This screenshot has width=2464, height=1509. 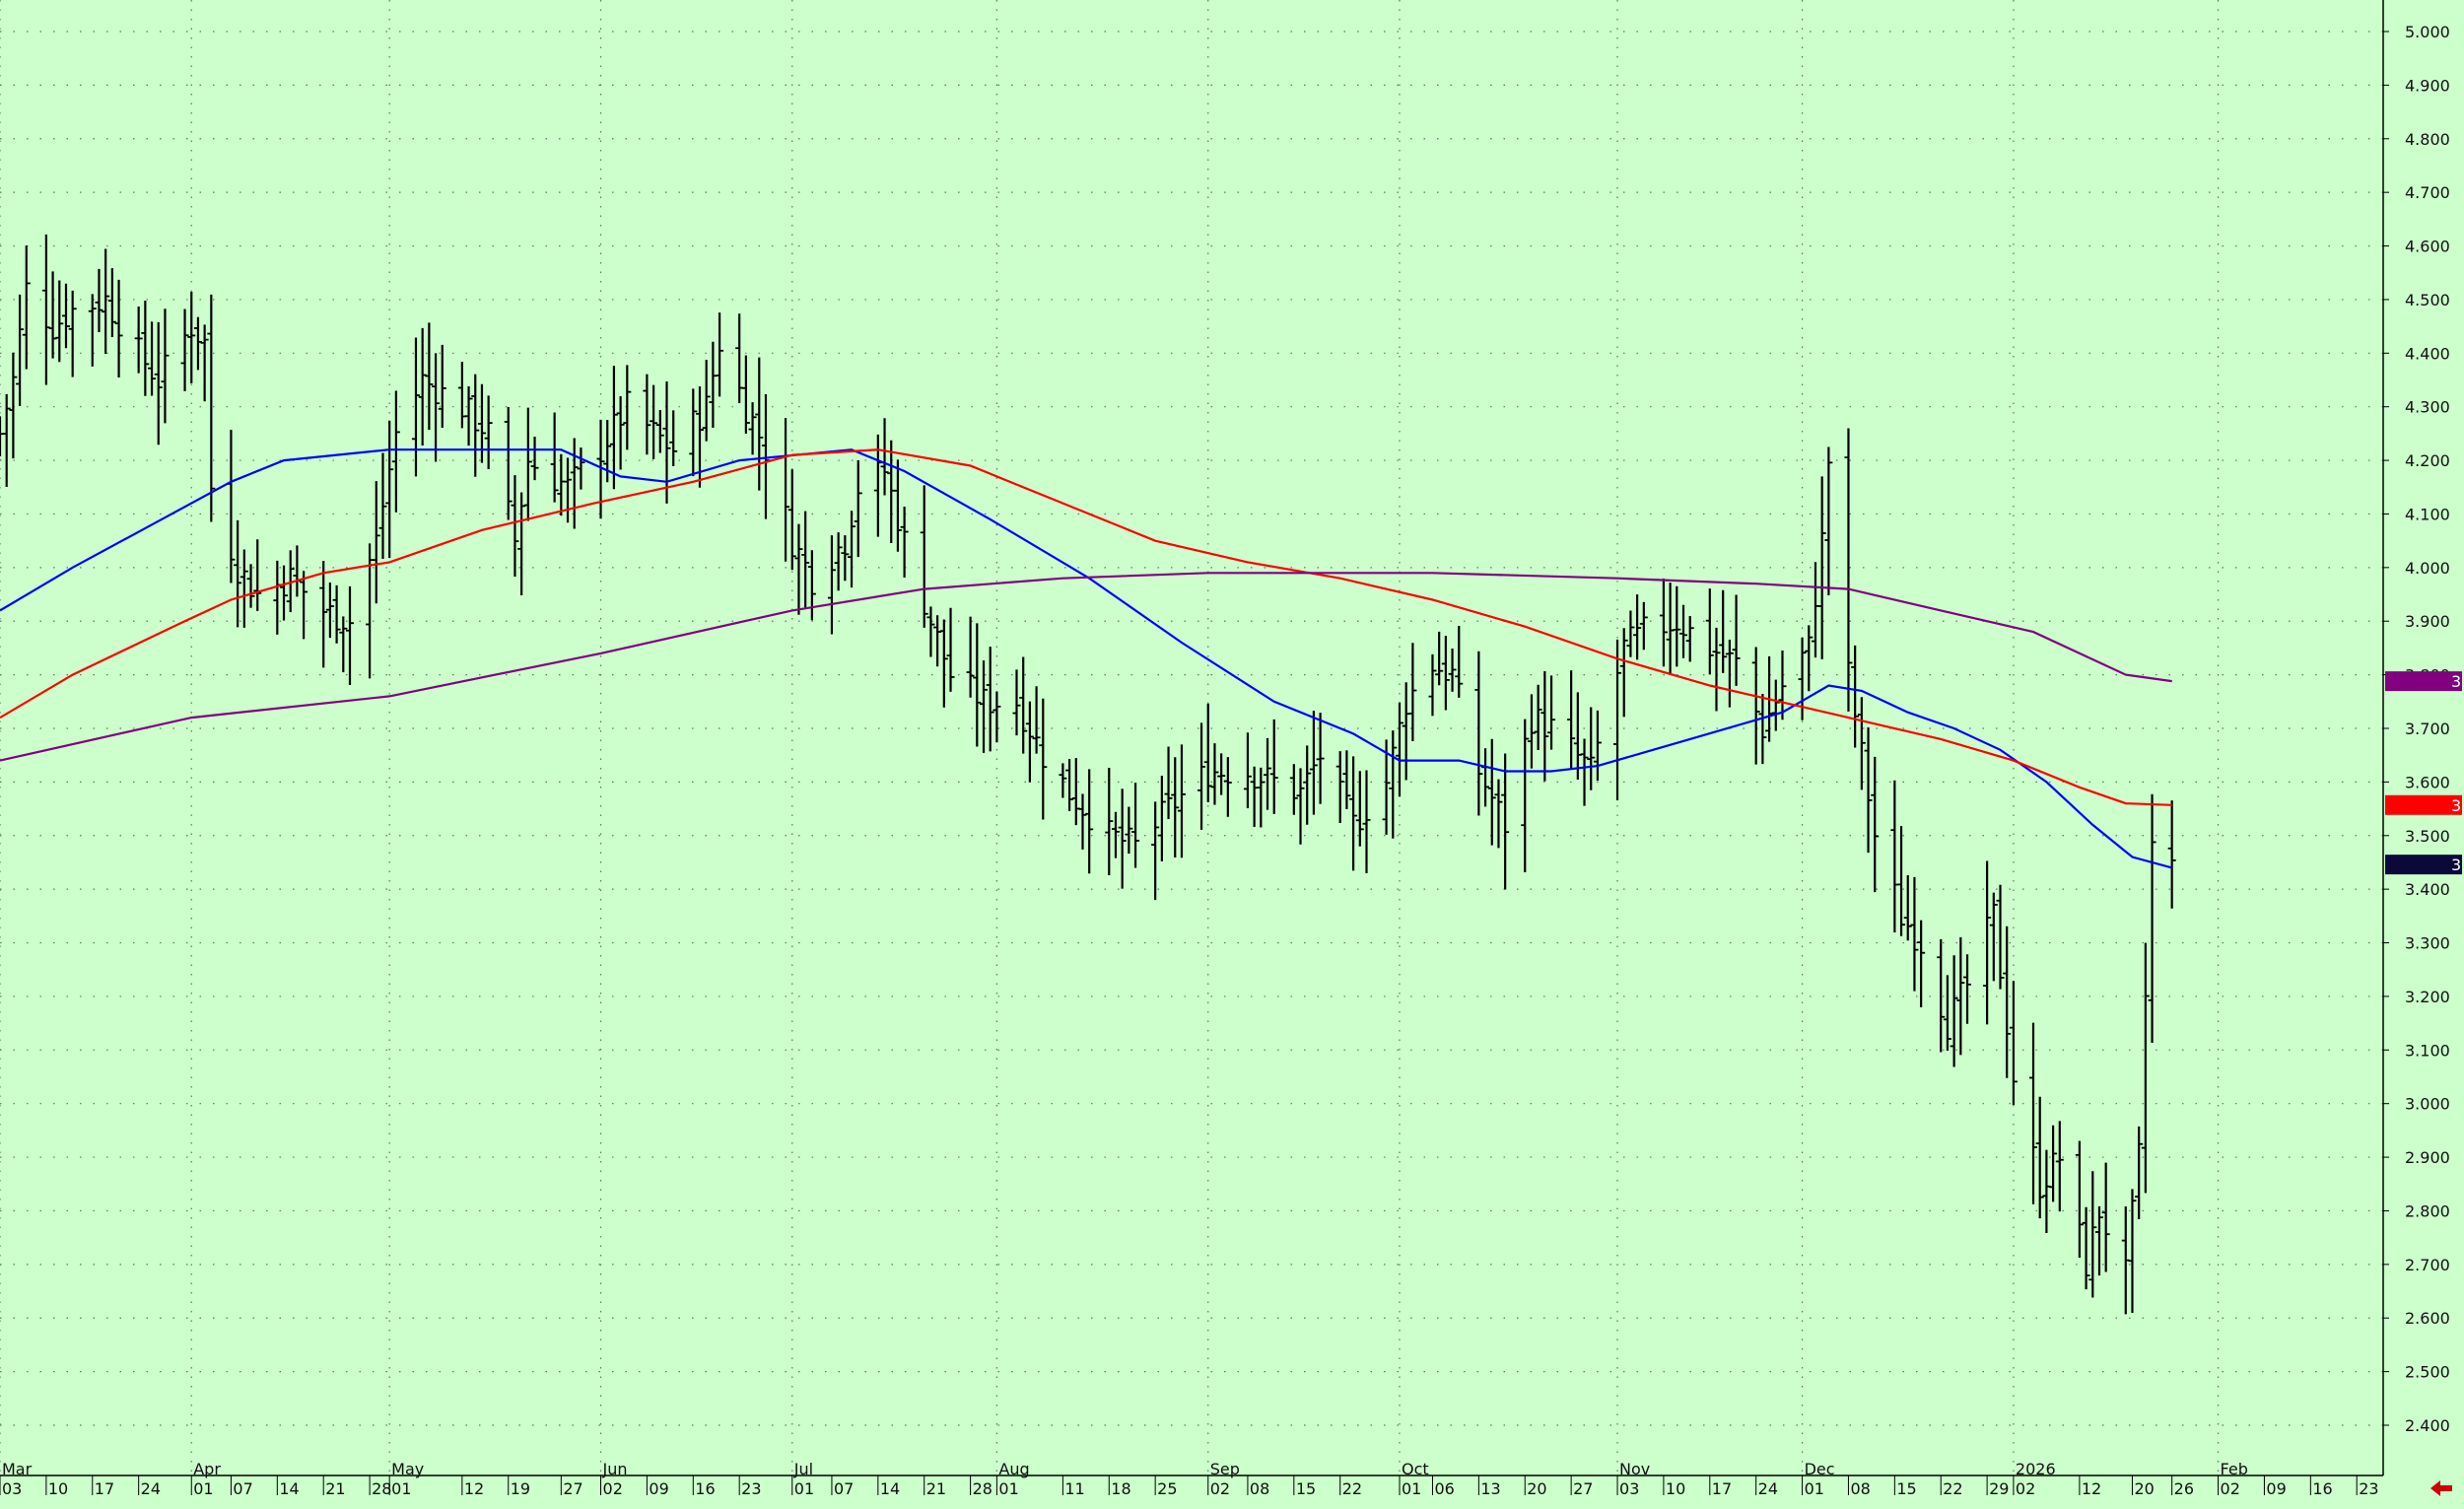 What do you see at coordinates (2427, 1050) in the screenshot?
I see `y-tick-label: 3.100` at bounding box center [2427, 1050].